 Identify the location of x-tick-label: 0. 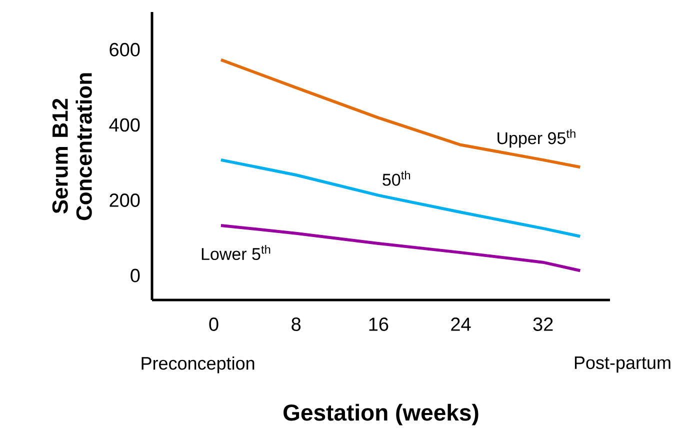
(213, 324).